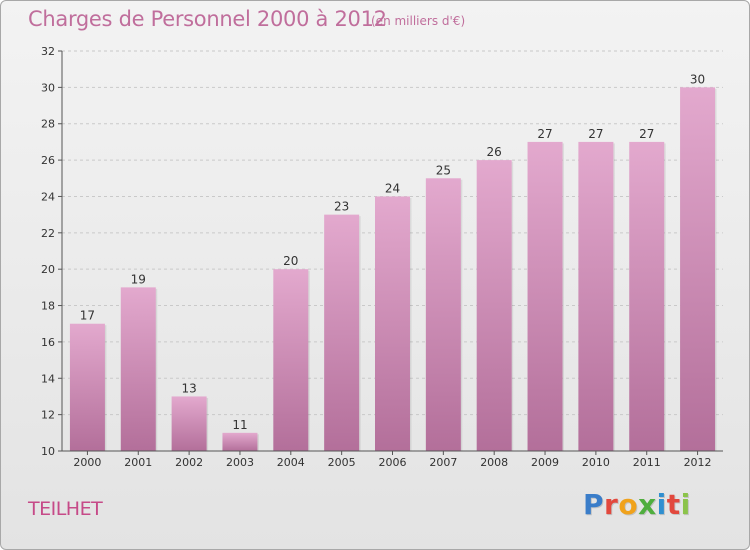  I want to click on logo-letter: r, so click(611, 504).